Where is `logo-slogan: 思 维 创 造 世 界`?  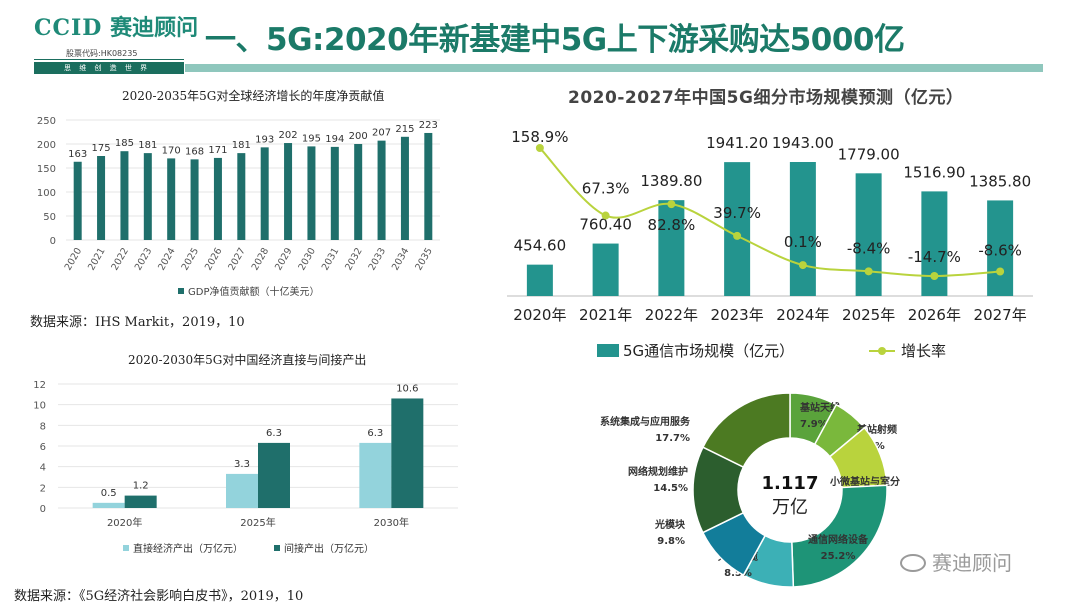
logo-slogan: 思 维 创 造 世 界 is located at coordinates (109, 68).